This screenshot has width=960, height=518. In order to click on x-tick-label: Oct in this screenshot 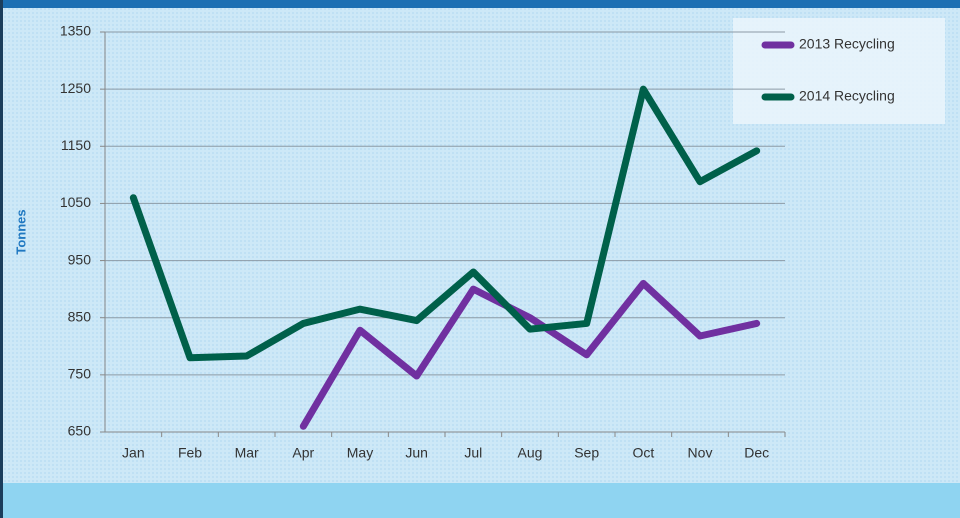, I will do `click(643, 453)`.